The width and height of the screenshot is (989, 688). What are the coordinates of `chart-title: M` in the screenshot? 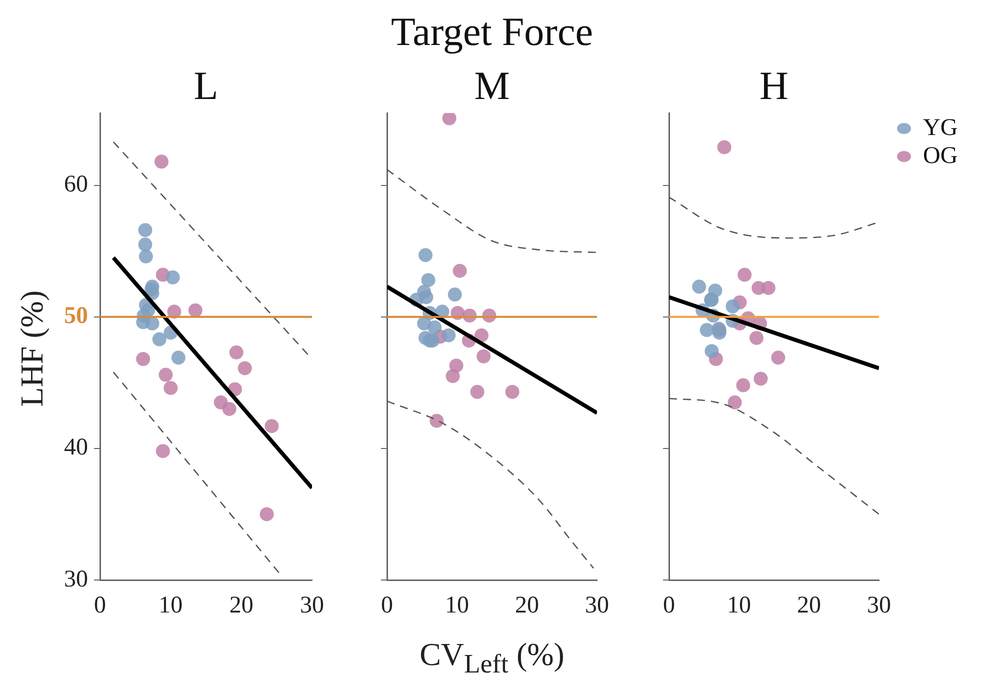 It's located at (492, 86).